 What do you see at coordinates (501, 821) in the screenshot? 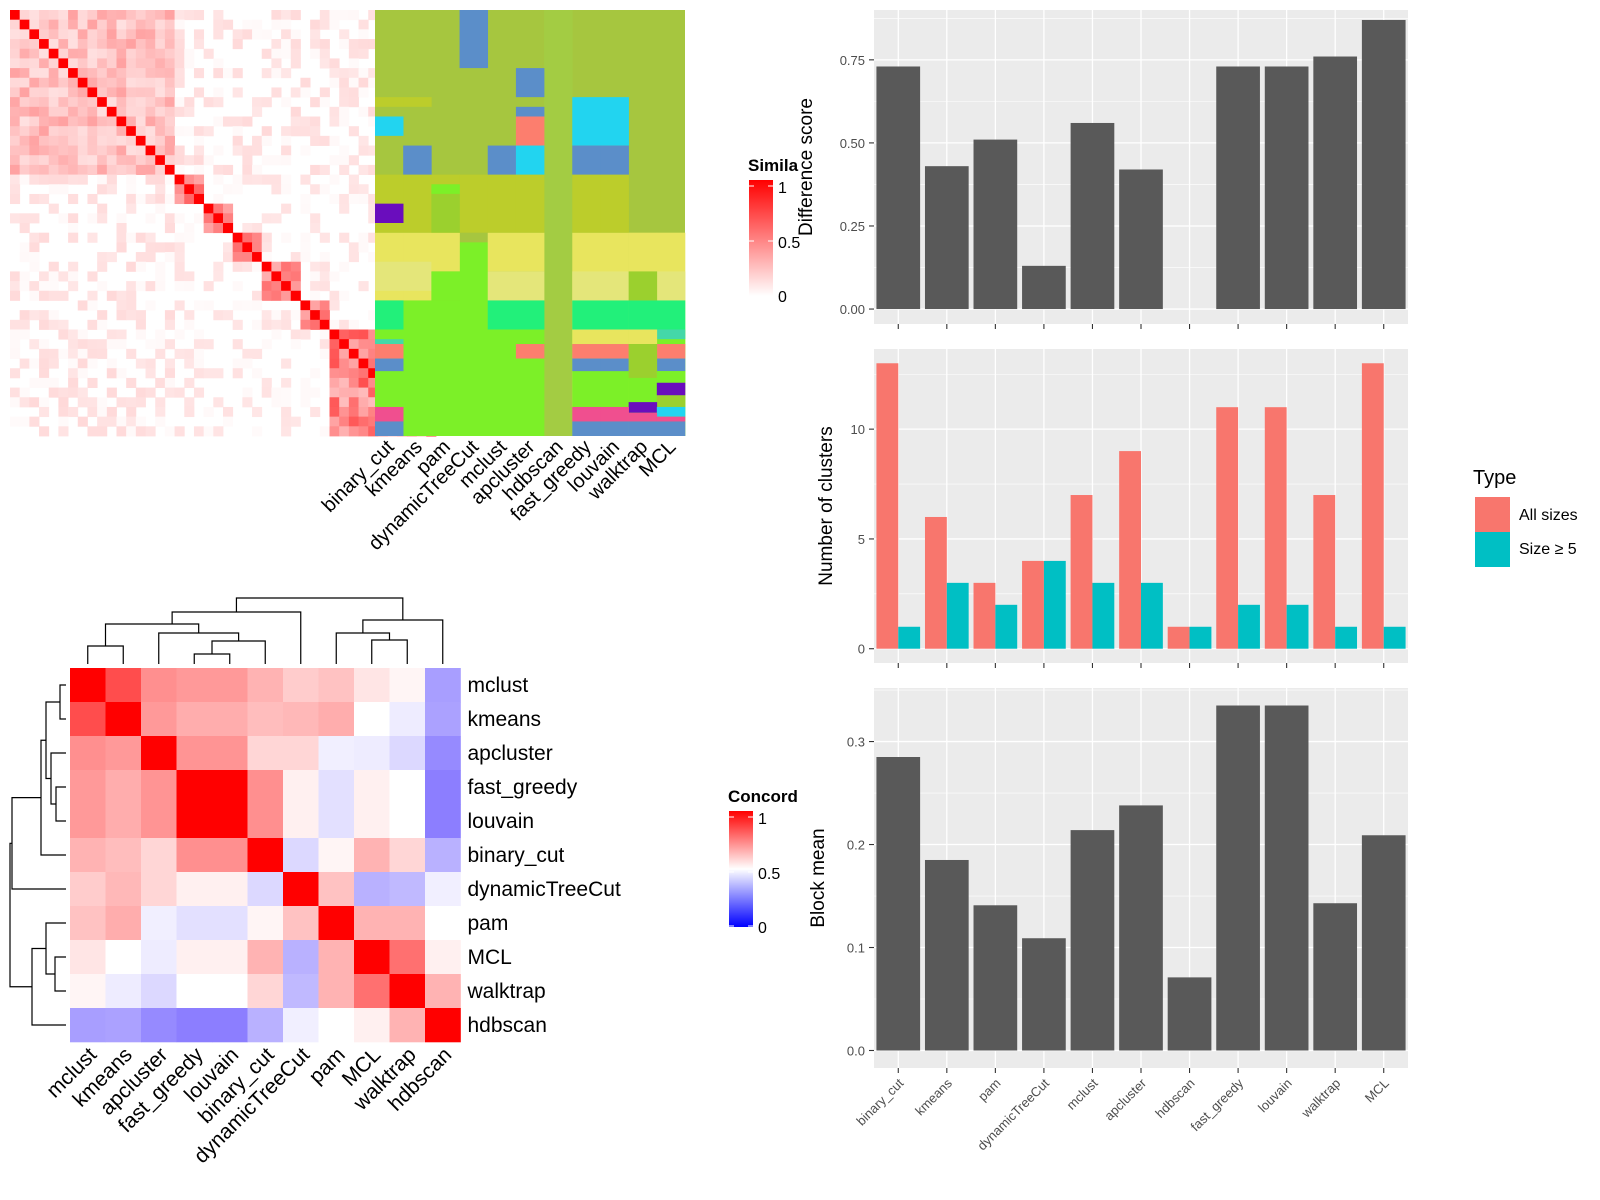
I see `concordance-row-label: louvain` at bounding box center [501, 821].